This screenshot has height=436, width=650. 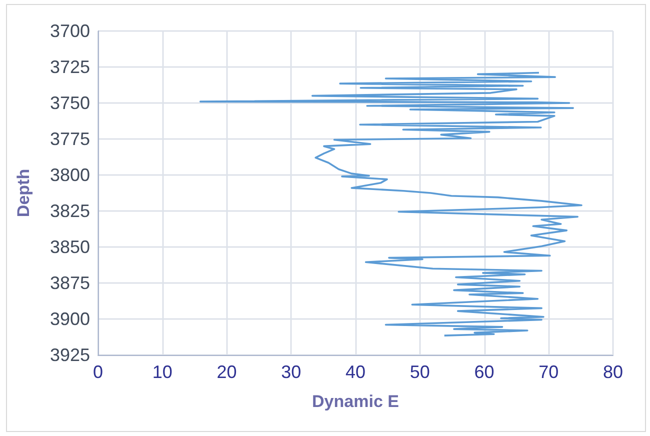 I want to click on x-tick-label: 0, so click(x=98, y=372).